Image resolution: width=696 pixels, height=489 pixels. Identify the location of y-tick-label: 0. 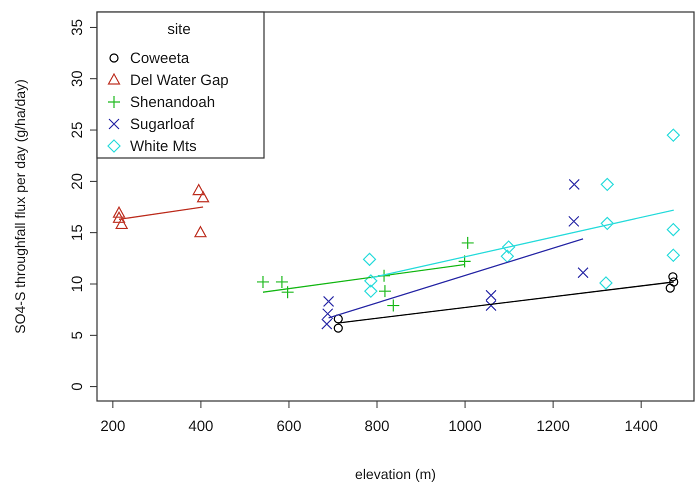
(77, 386).